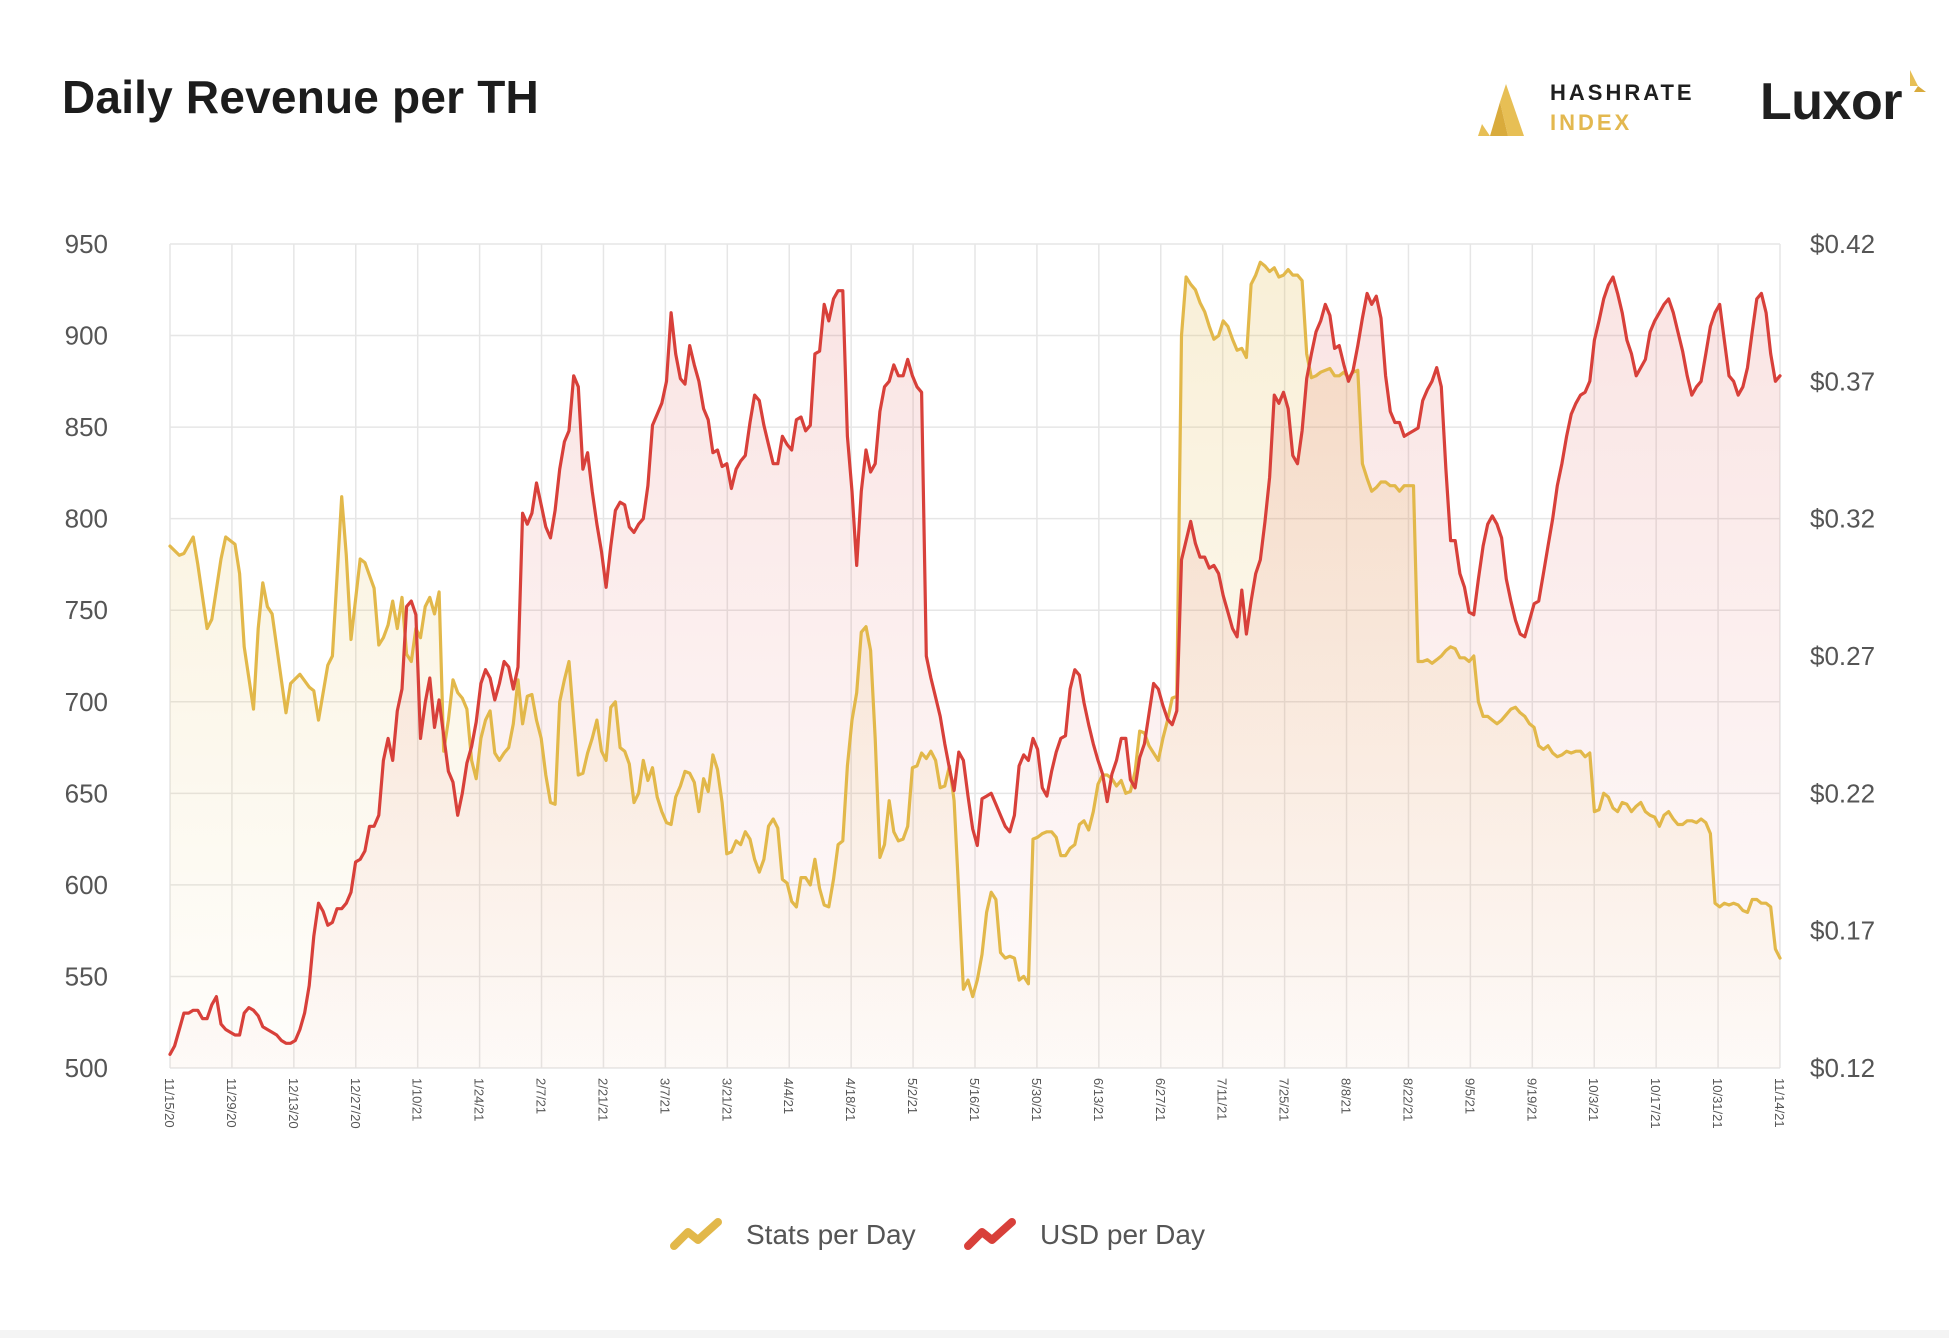 This screenshot has height=1338, width=1949. I want to click on x-tick-label: 9/19/21, so click(1531, 1099).